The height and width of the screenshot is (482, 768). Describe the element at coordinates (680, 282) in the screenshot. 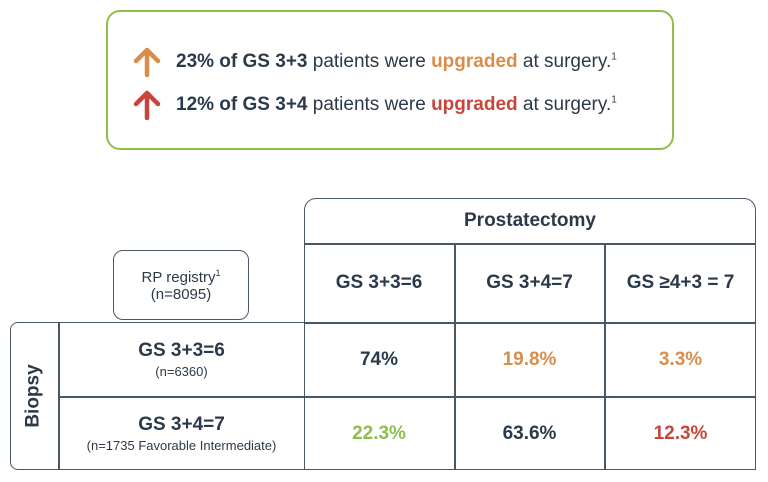

I see `column-header: GS ≥4+3 = 7` at that location.